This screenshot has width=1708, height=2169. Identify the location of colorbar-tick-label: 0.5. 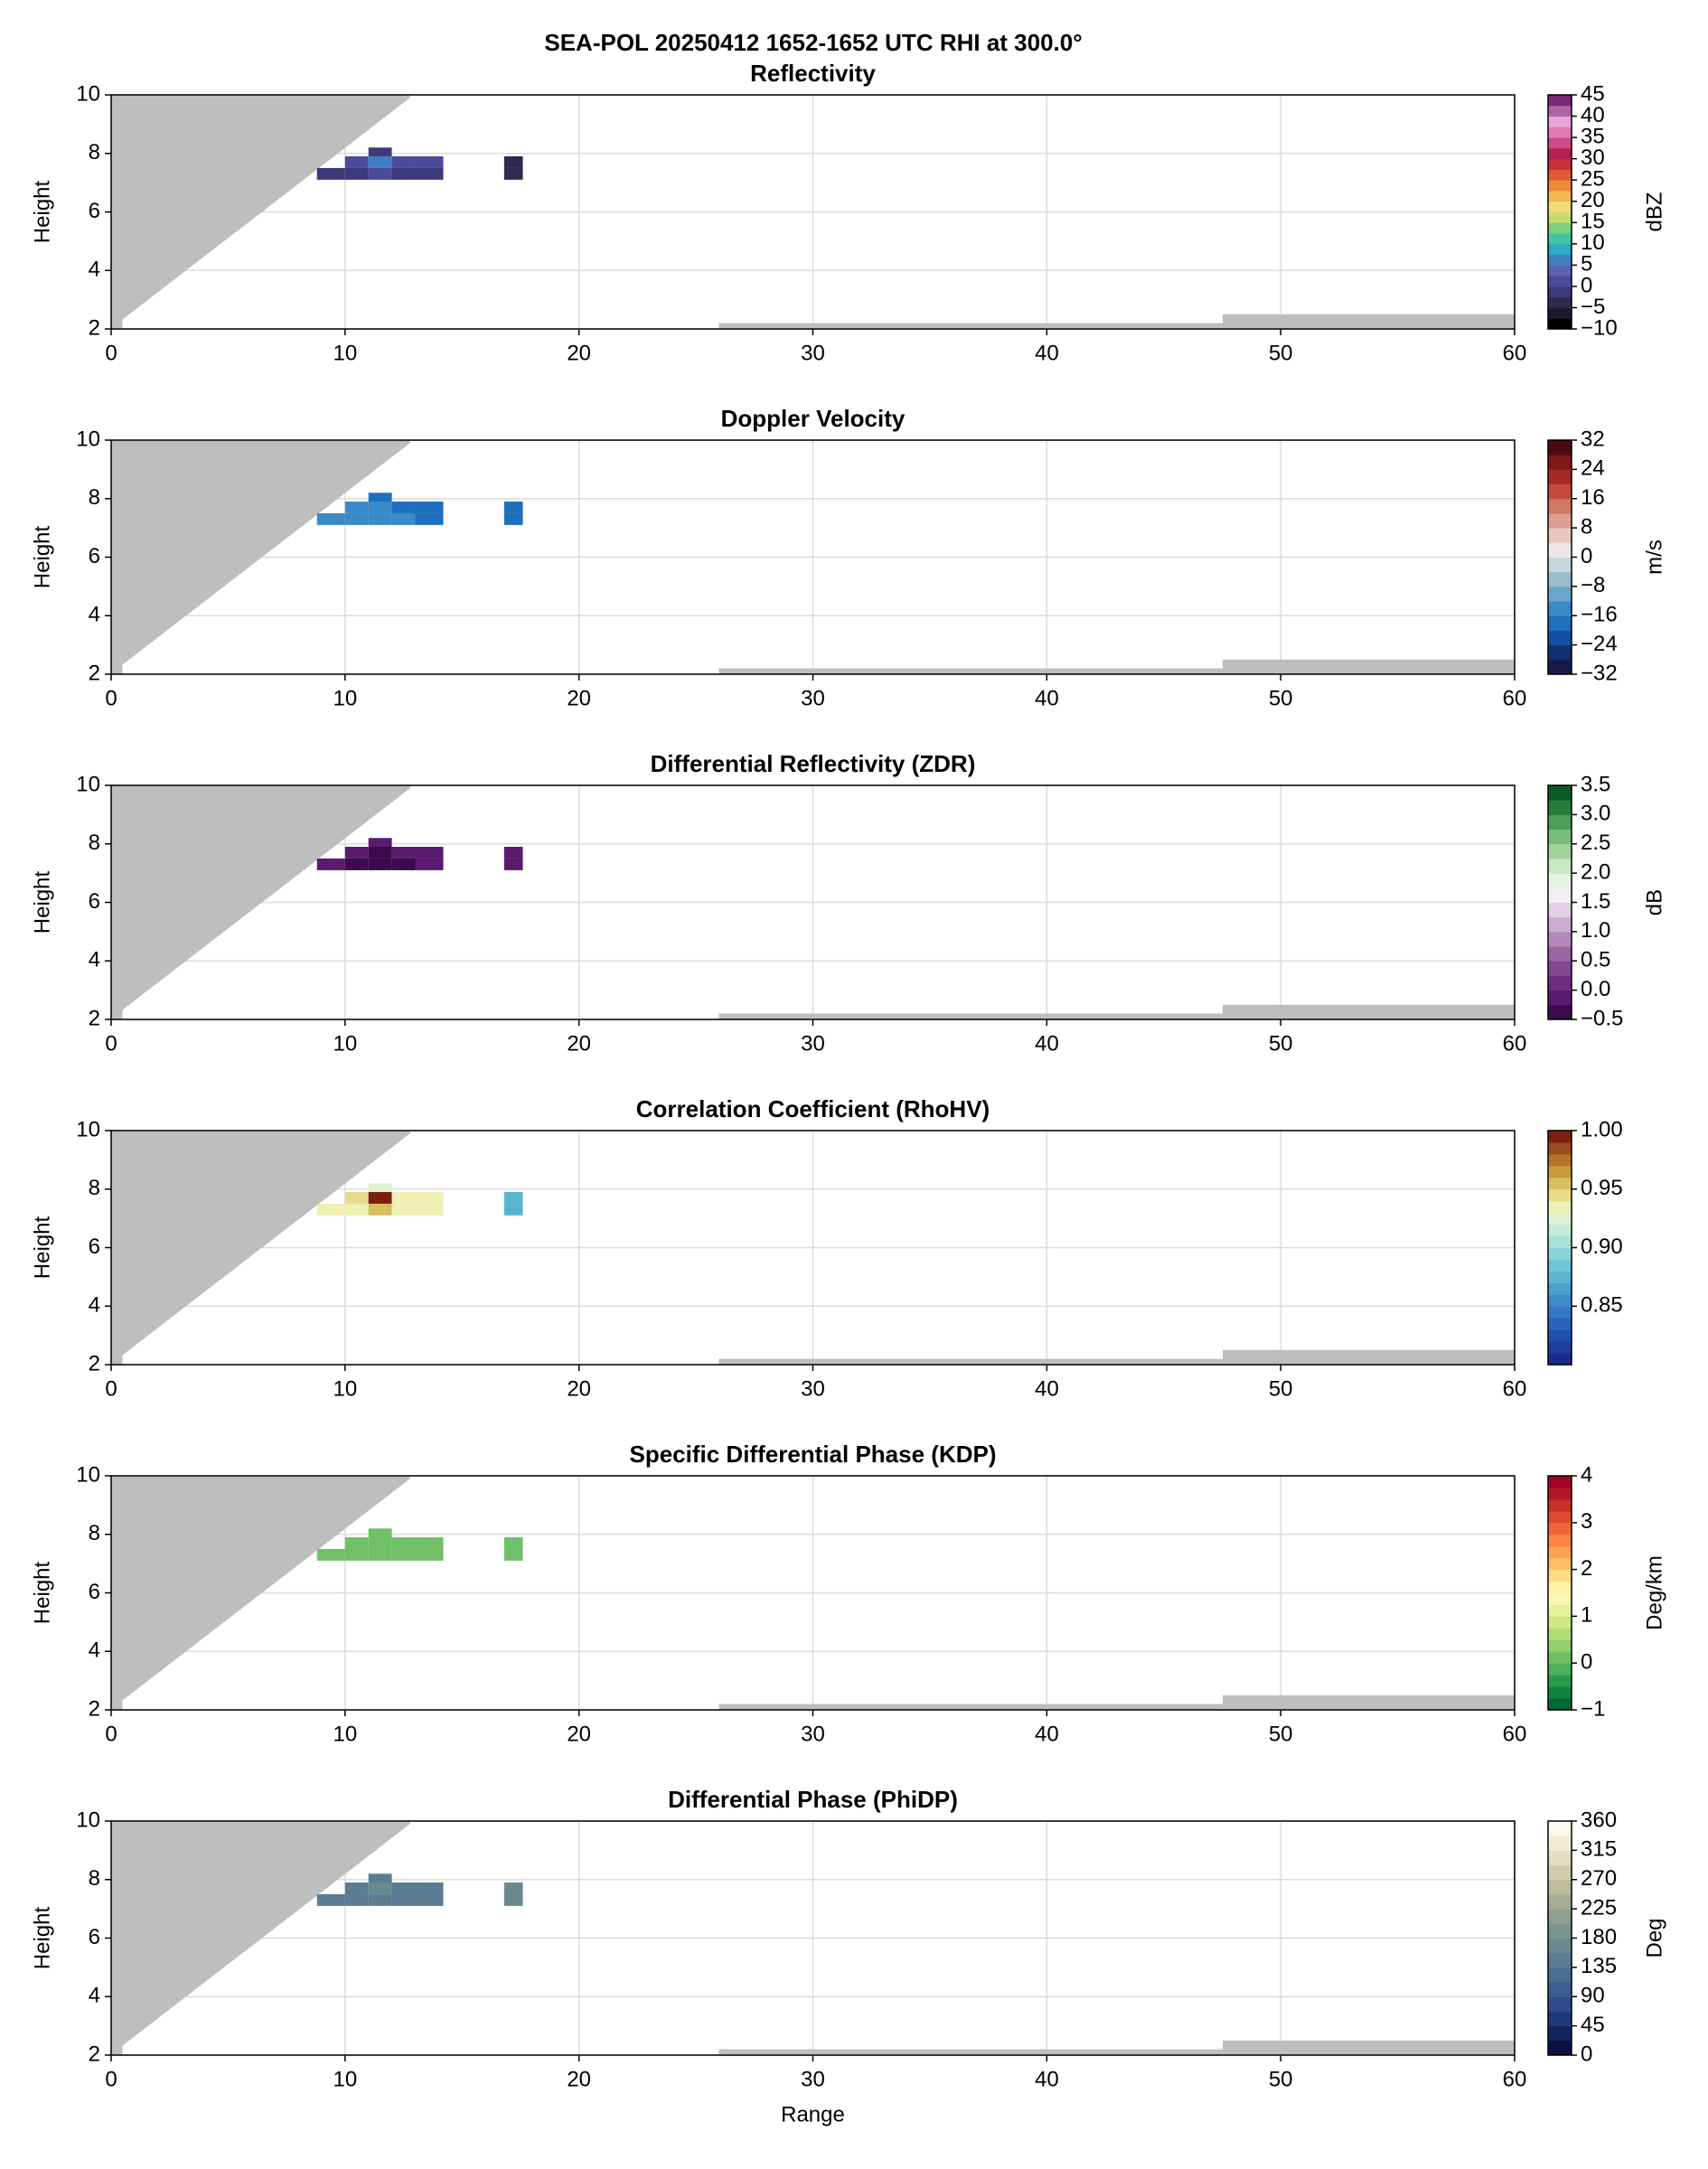
(1595, 960).